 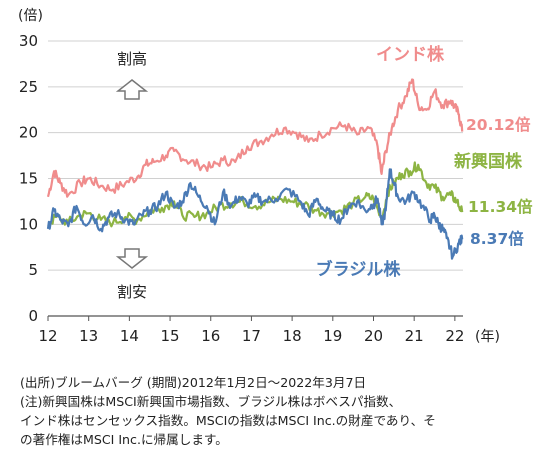 What do you see at coordinates (410, 54) in the screenshot?
I see `series-name-label: インド株` at bounding box center [410, 54].